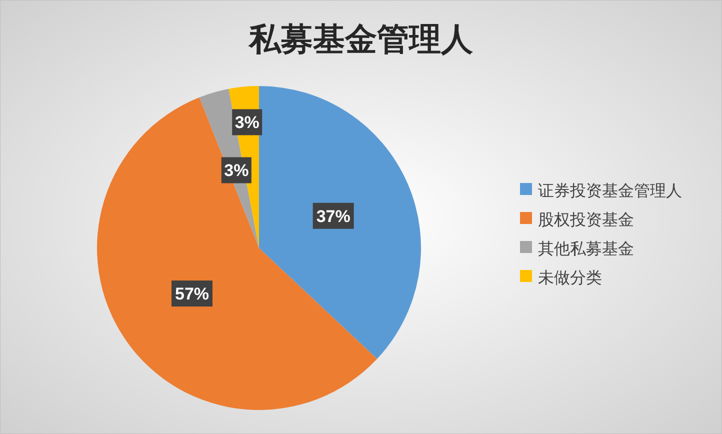  What do you see at coordinates (361, 39) in the screenshot?
I see `chart-title: 私募基金管理人` at bounding box center [361, 39].